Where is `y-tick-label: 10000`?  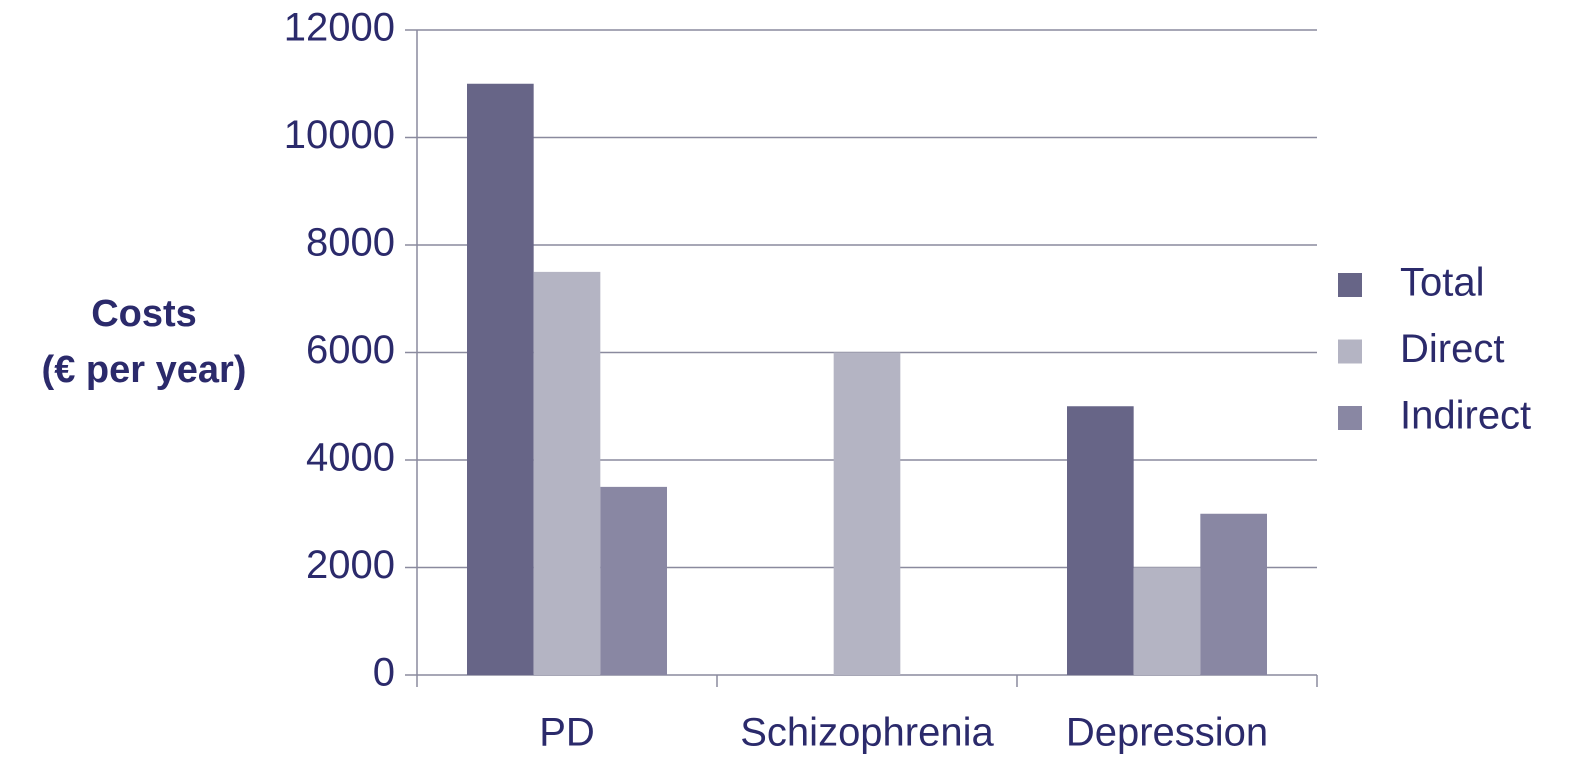
y-tick-label: 10000 is located at coordinates (339, 135).